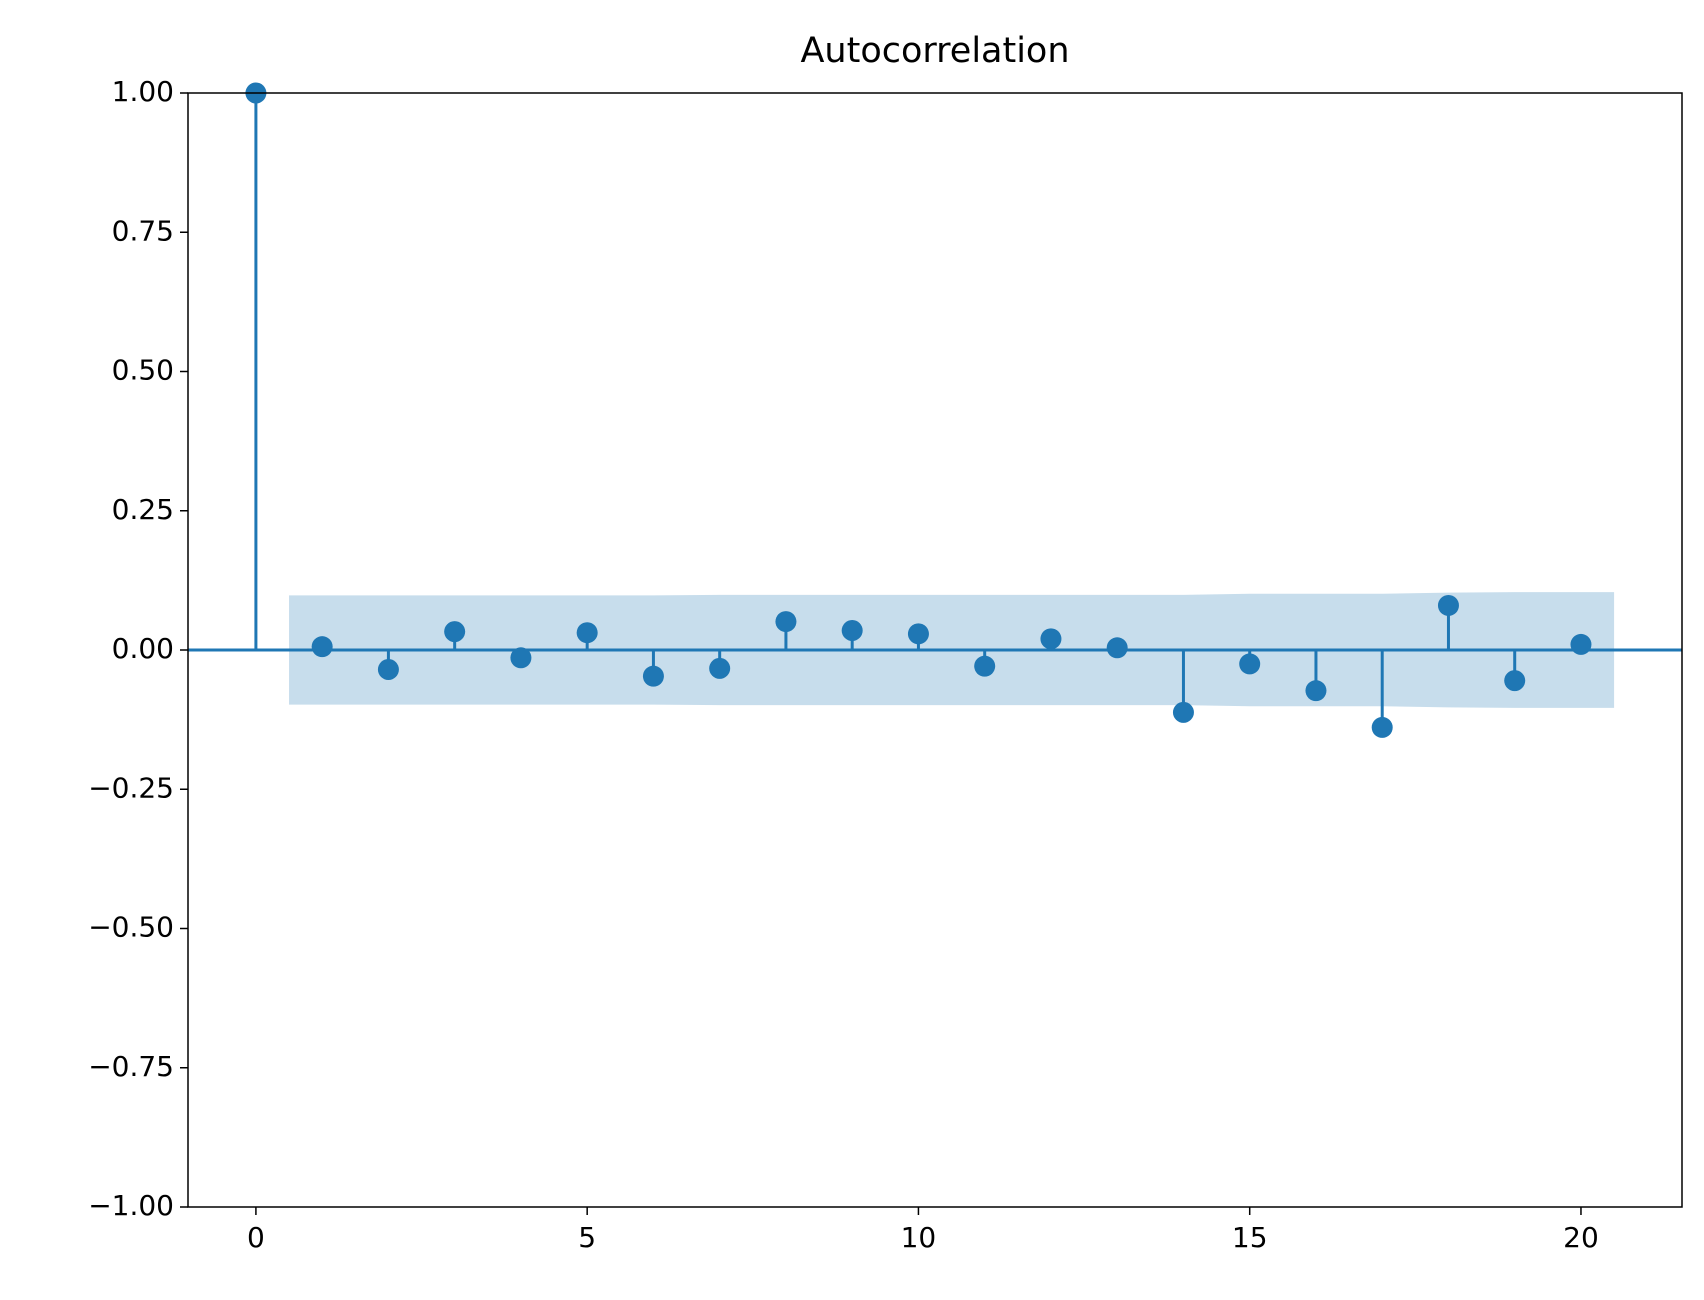  Describe the element at coordinates (143, 230) in the screenshot. I see `y-tick-label: 0.75` at that location.